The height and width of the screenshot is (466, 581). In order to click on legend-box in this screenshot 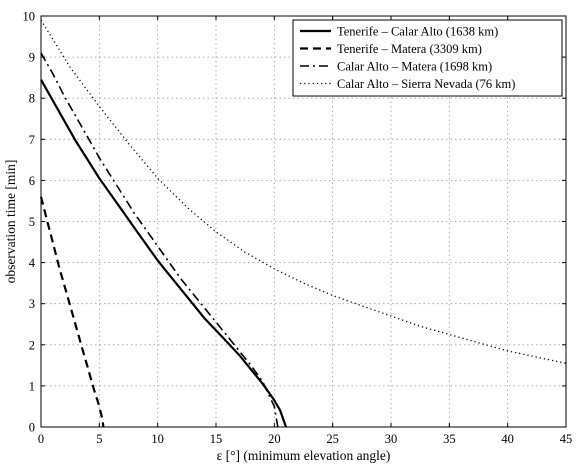, I will do `click(427, 58)`.